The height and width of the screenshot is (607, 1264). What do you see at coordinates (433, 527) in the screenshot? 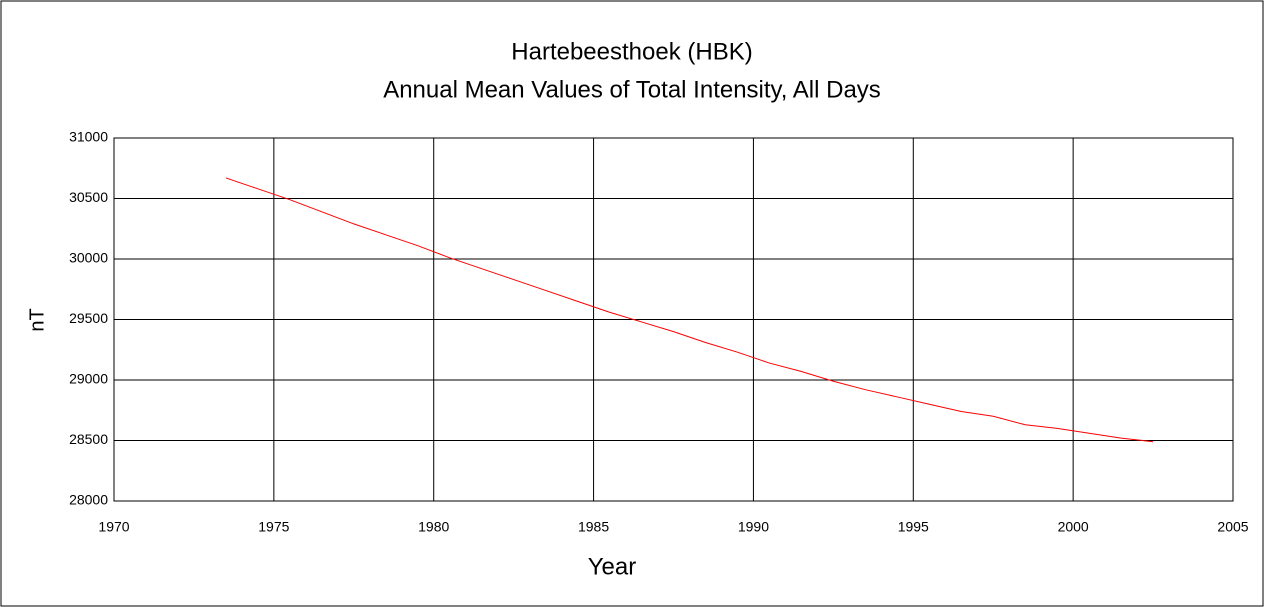
I see `x-tick-label: 1980` at bounding box center [433, 527].